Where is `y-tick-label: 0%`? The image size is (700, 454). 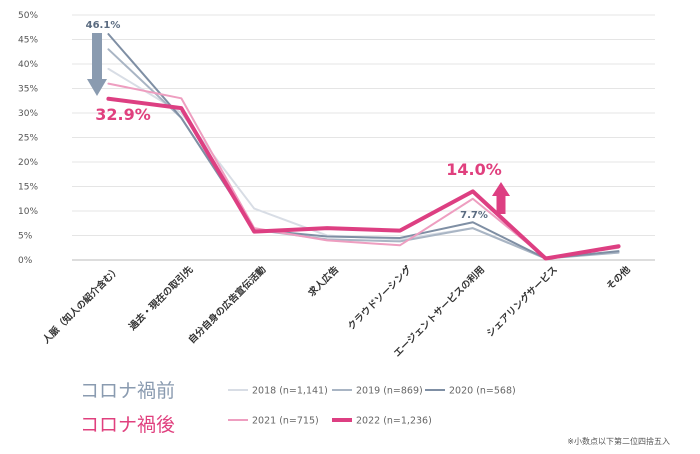
y-tick-label: 0% is located at coordinates (25, 261).